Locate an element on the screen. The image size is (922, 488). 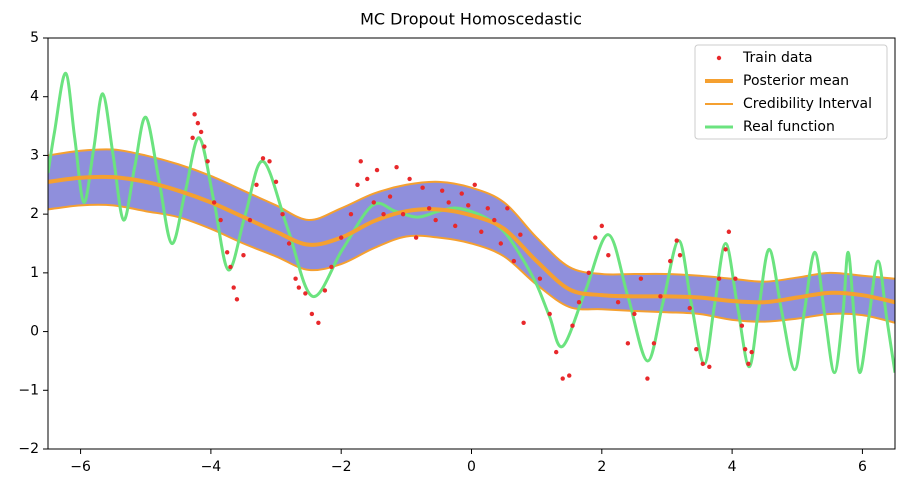
y-tick-label: 2 is located at coordinates (34, 214).